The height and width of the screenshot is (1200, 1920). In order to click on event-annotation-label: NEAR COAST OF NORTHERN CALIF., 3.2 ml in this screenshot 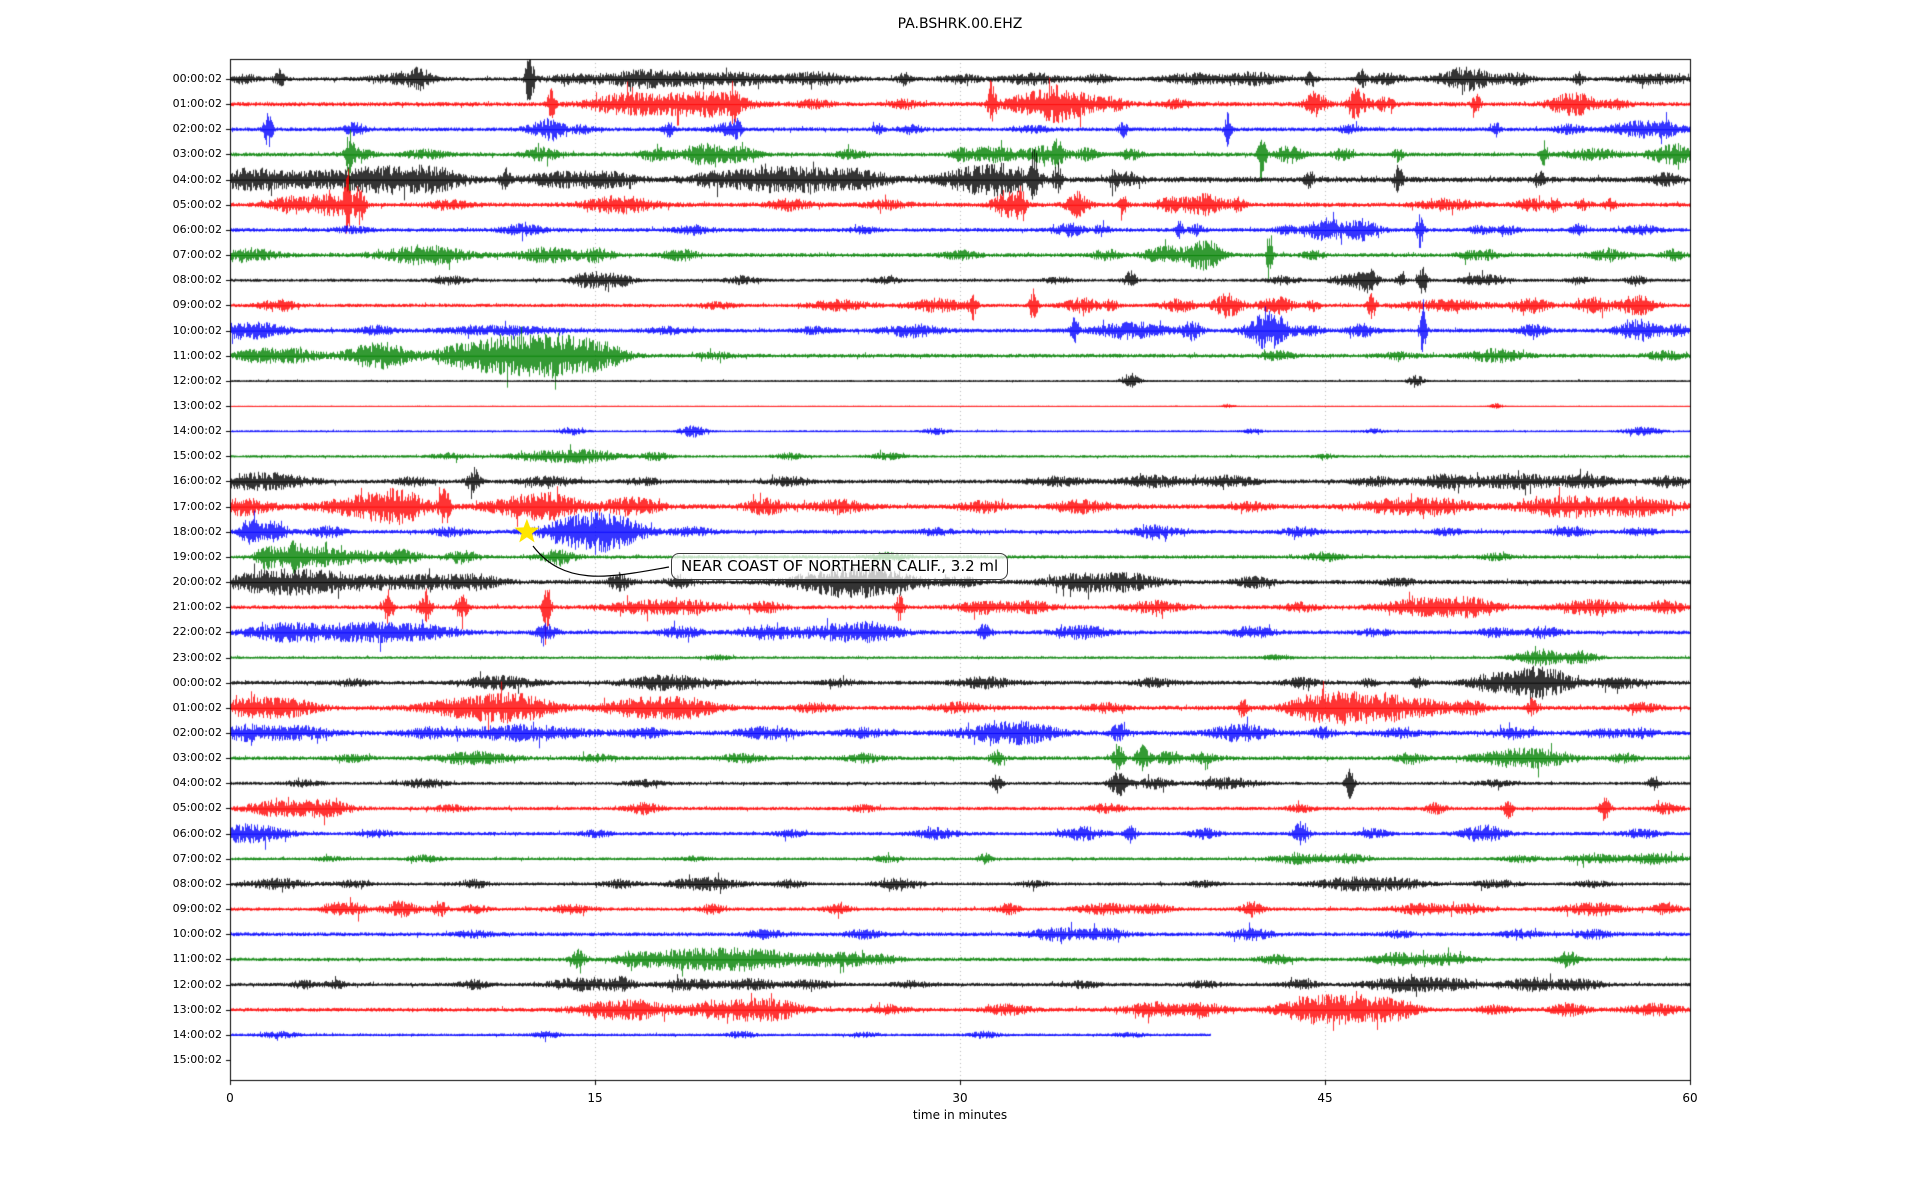, I will do `click(840, 566)`.